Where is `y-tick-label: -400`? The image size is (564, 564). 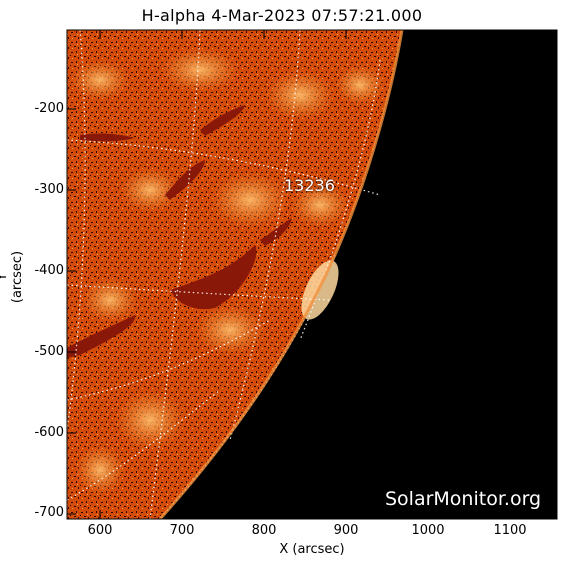
y-tick-label: -400 is located at coordinates (49, 270).